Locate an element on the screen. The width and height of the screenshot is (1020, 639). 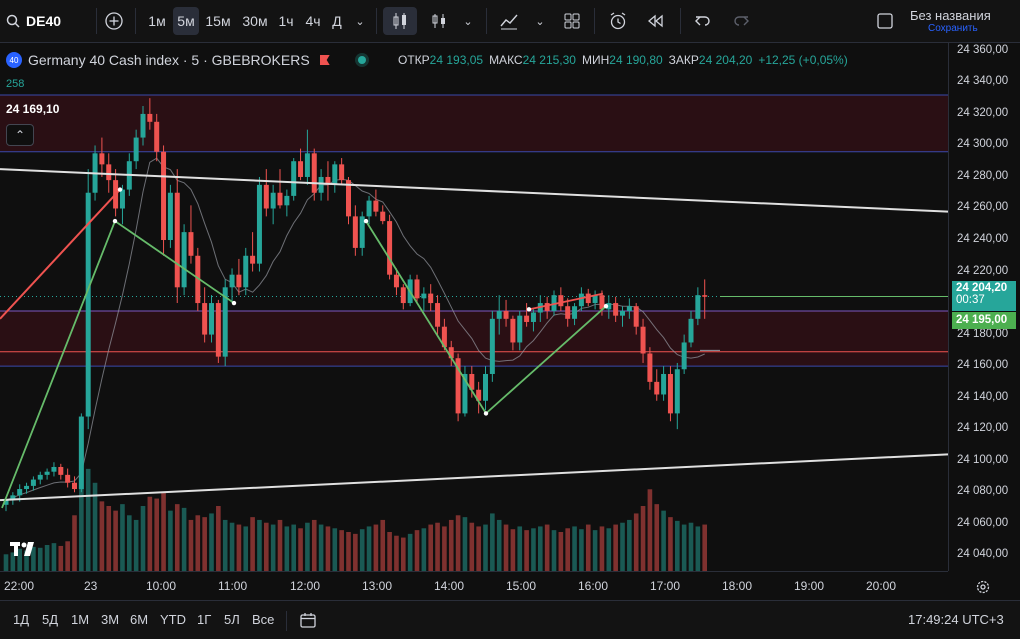
interval-5m: 5м is located at coordinates (186, 21).